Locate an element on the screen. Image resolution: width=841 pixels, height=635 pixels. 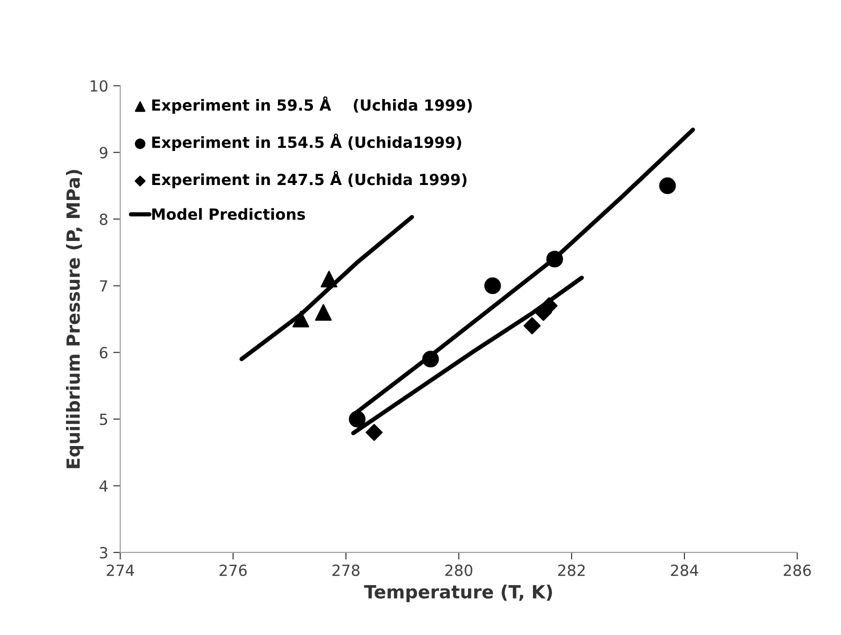
x-tick-label: 286 is located at coordinates (797, 570).